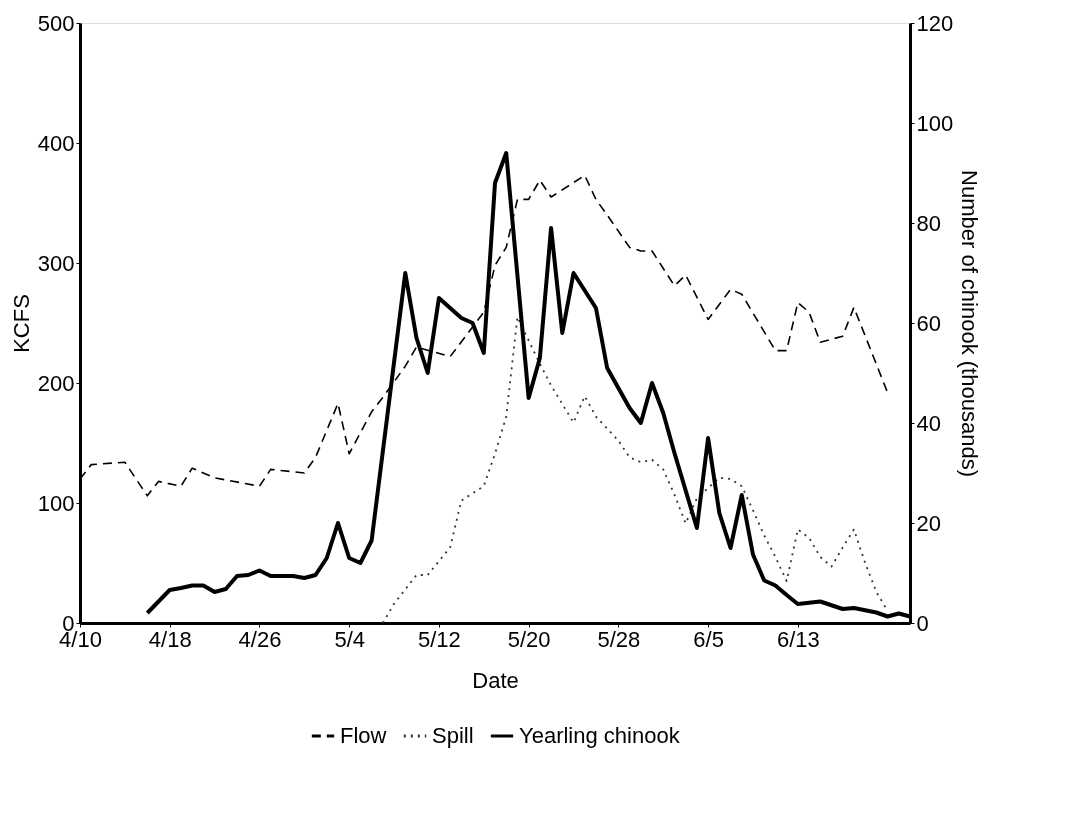  I want to click on legend-label: Spill, so click(453, 735).